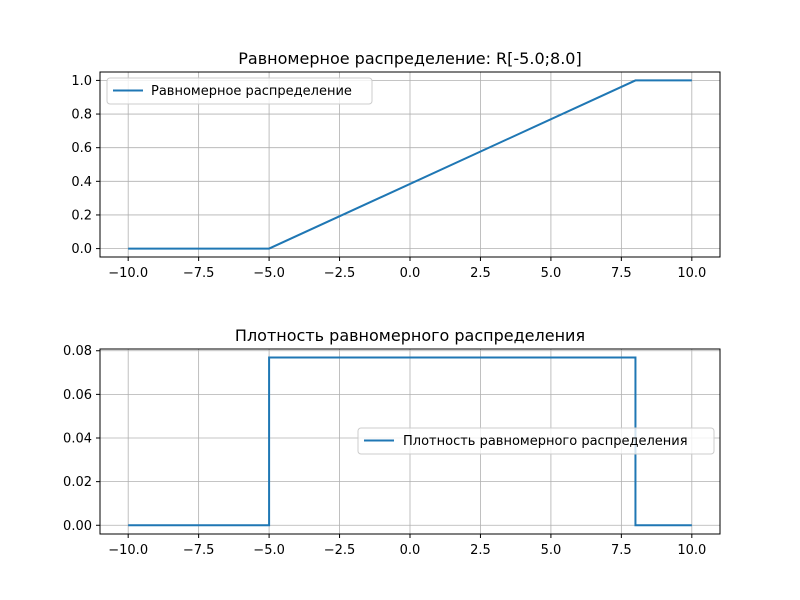 This screenshot has width=800, height=600. I want to click on y-tick-label: 0.04, so click(77, 439).